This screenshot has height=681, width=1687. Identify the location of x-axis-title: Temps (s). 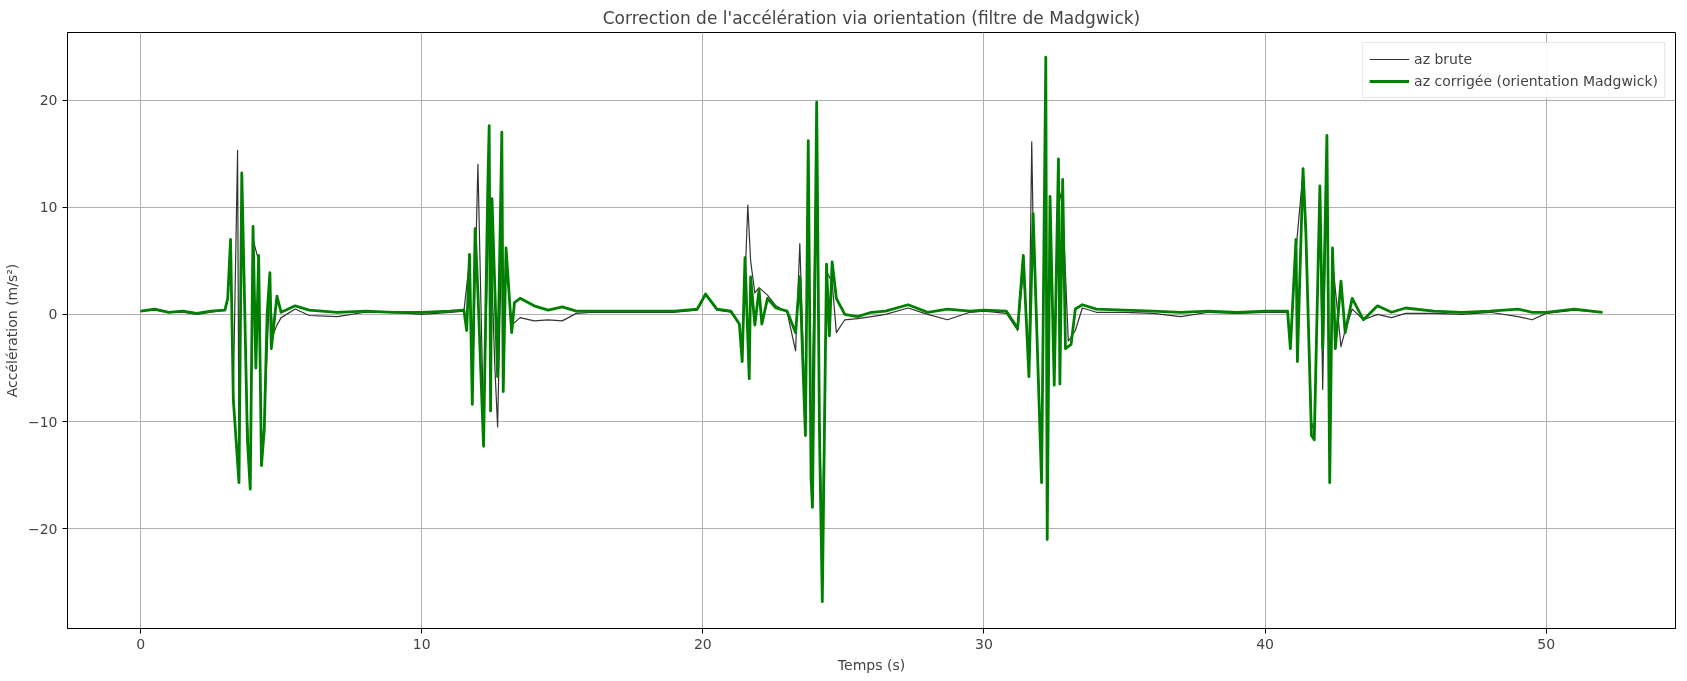
(871, 664).